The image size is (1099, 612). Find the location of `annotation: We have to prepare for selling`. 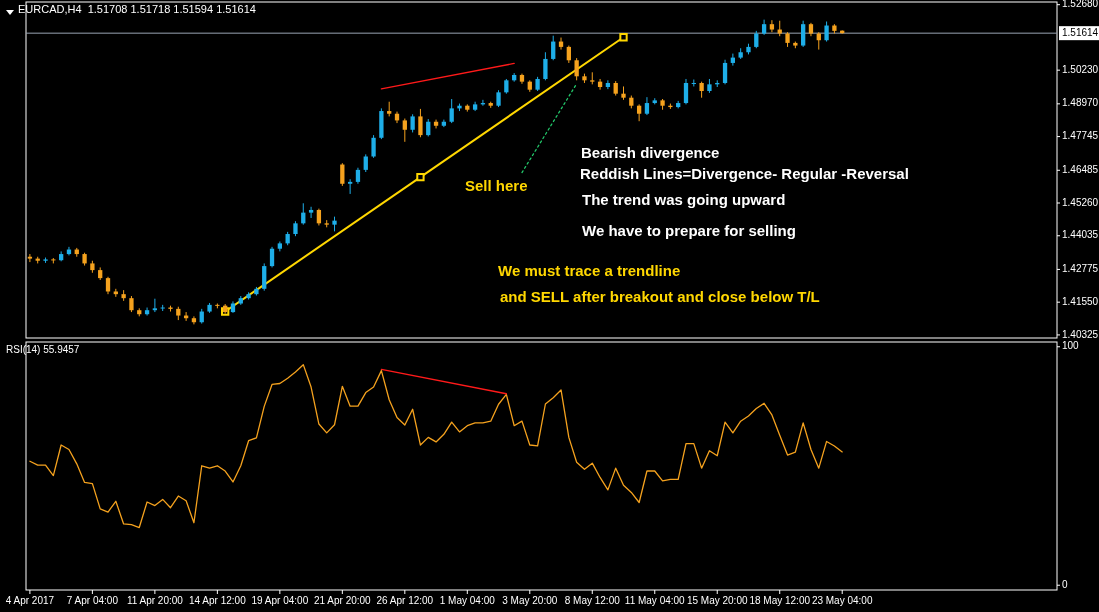

annotation: We have to prepare for selling is located at coordinates (689, 230).